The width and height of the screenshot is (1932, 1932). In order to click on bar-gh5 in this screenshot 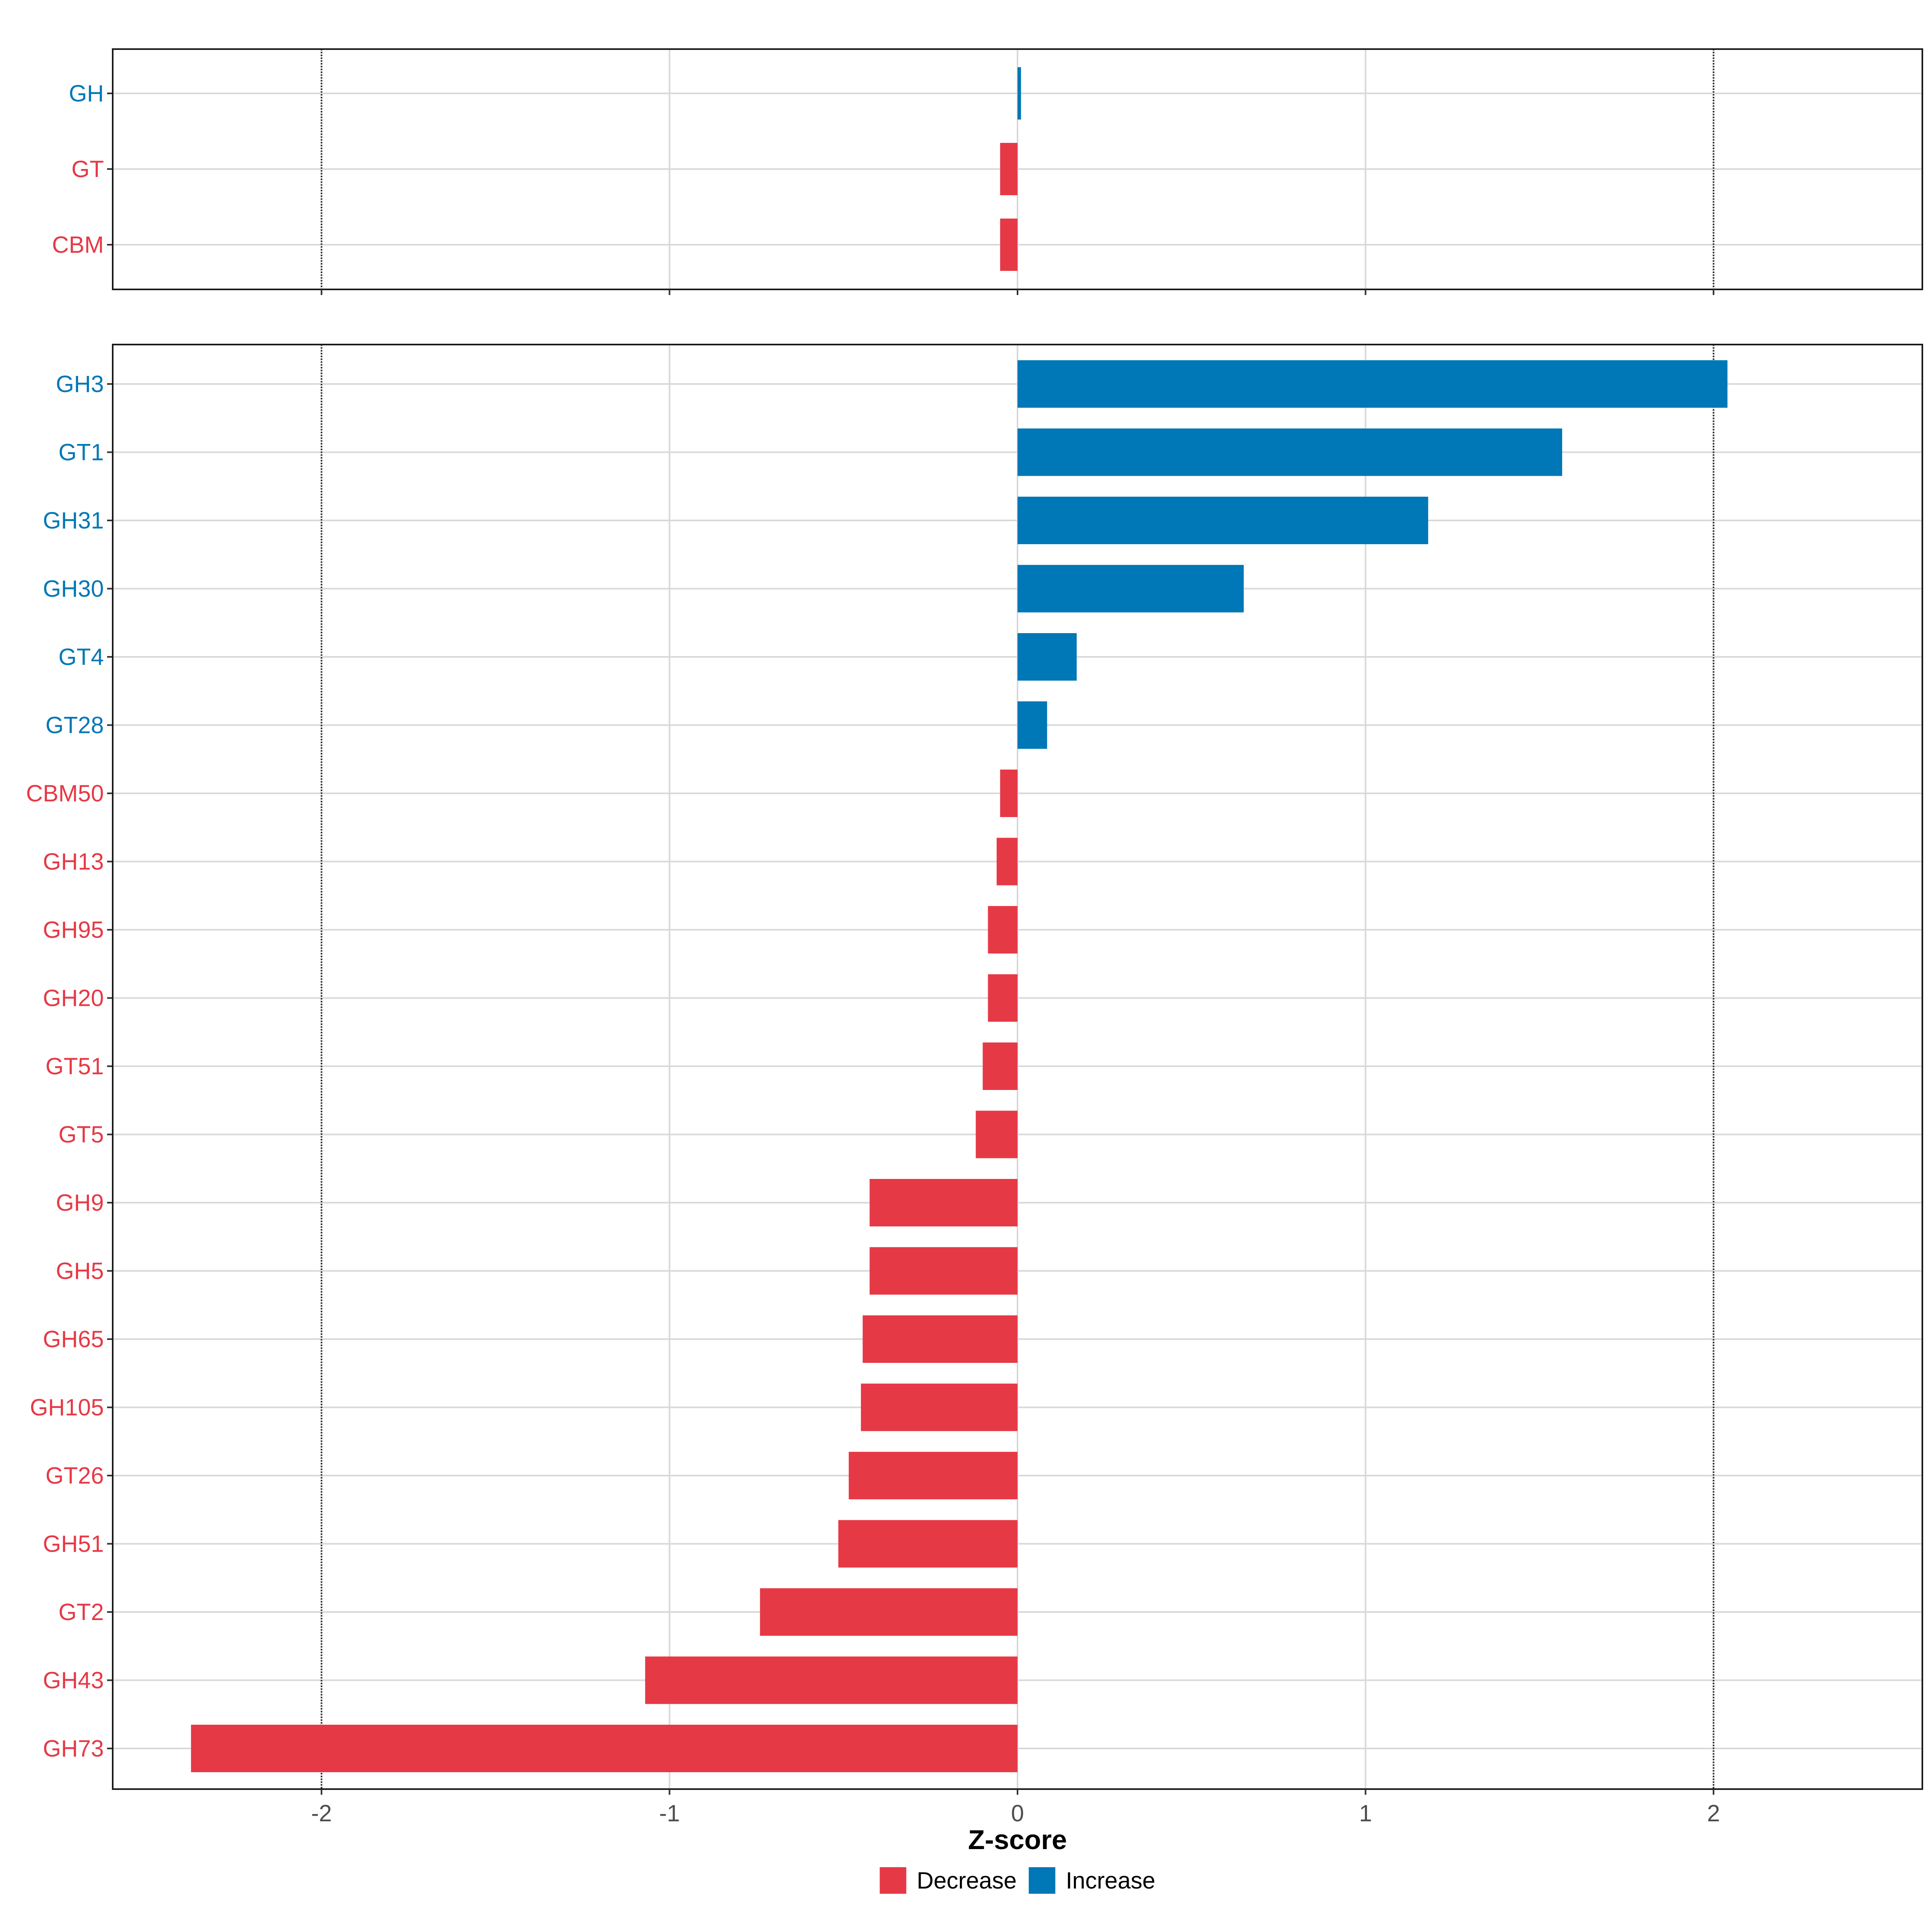, I will do `click(943, 1271)`.